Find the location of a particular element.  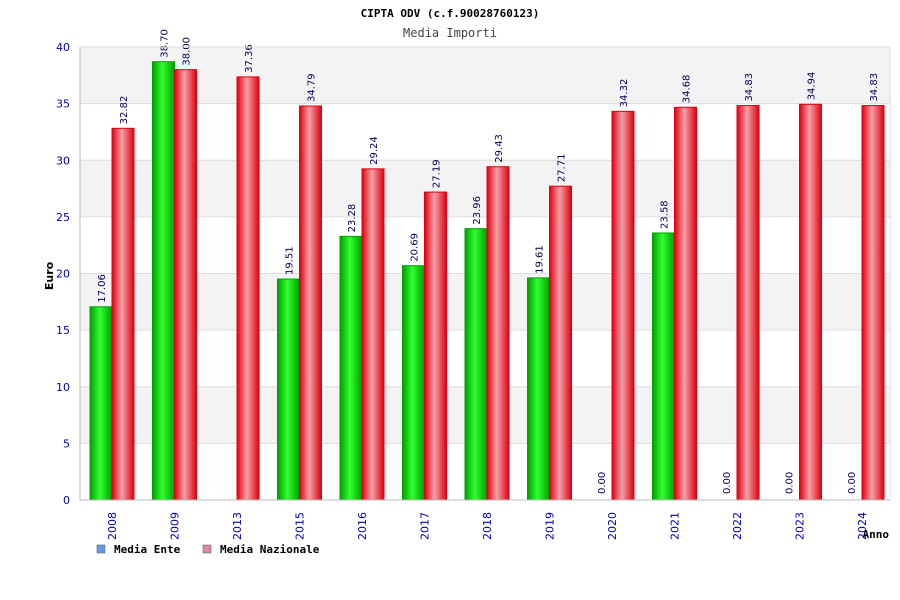

x-tick-label: 2017 is located at coordinates (425, 526).